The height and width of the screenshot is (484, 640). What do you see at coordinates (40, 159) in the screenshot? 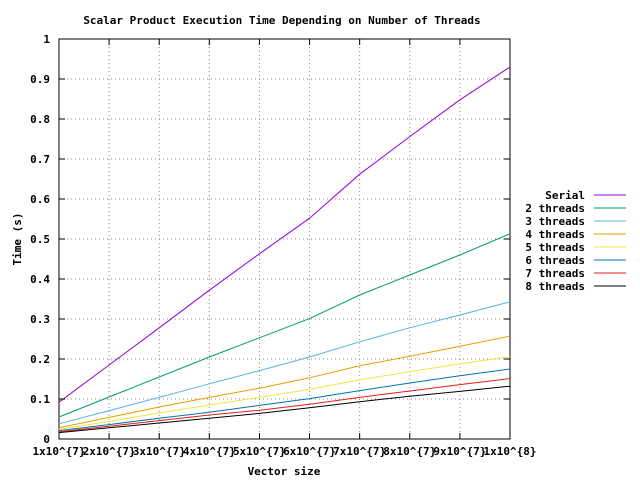
I see `y-tick-label-7: 0.7` at bounding box center [40, 159].